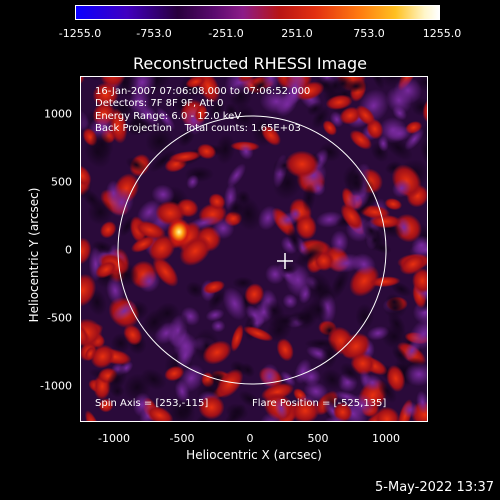 This screenshot has height=500, width=500. What do you see at coordinates (297, 33) in the screenshot?
I see `colorbar-tick: 251.0` at bounding box center [297, 33].